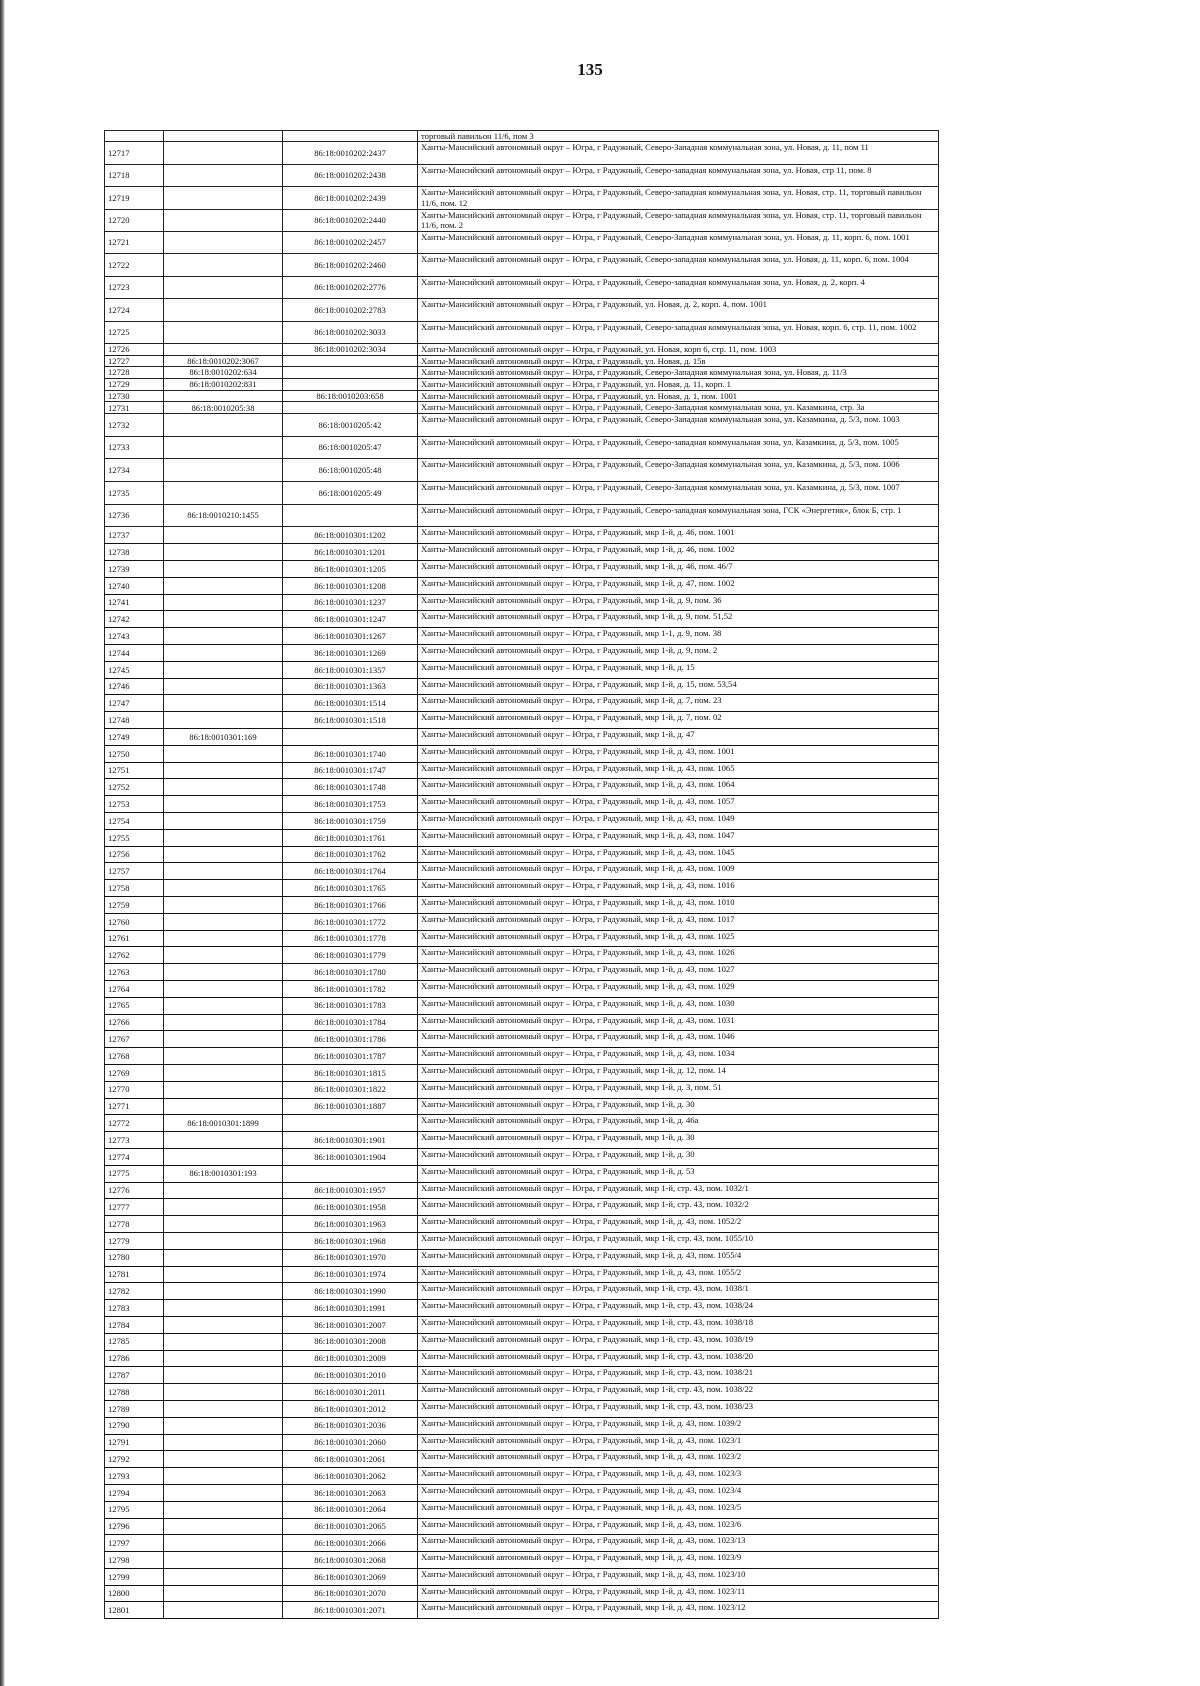 The image size is (1200, 1686). What do you see at coordinates (134, 989) in the screenshot?
I see `row-number-cell: 12764` at bounding box center [134, 989].